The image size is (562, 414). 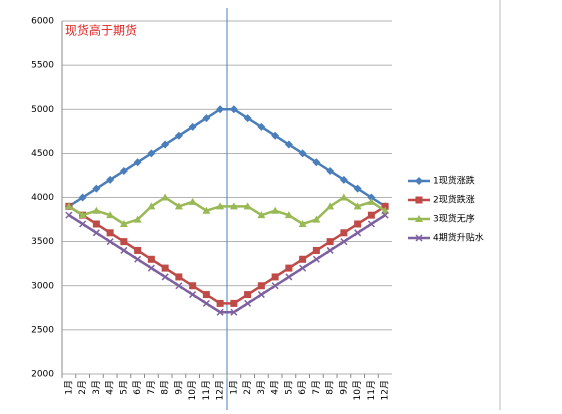 What do you see at coordinates (192, 390) in the screenshot?
I see `x-tick-label: 10月` at bounding box center [192, 390].